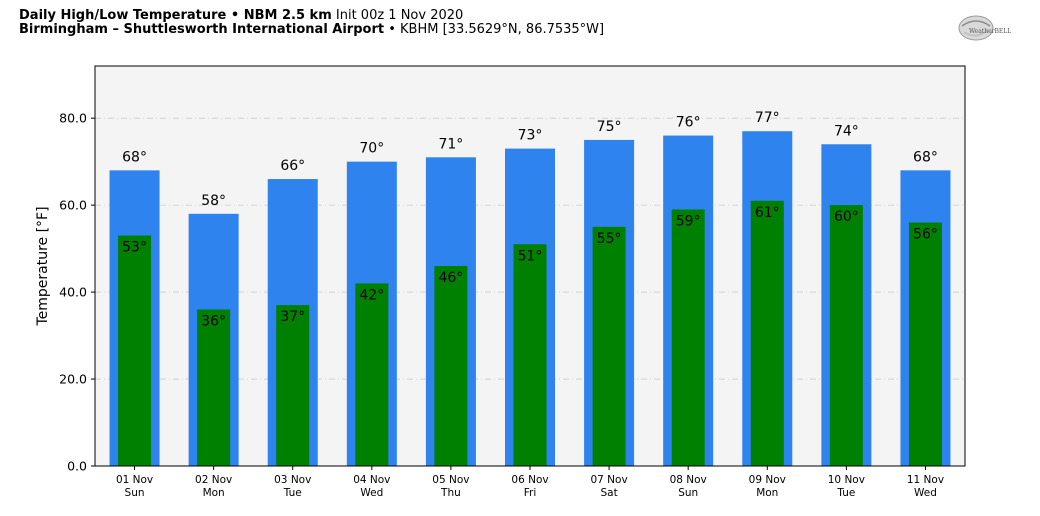 The image size is (1040, 516). Describe the element at coordinates (496, 29) in the screenshot. I see `header-coordinates: • KBHM [33.5629°N, 86.7535°W]` at that location.